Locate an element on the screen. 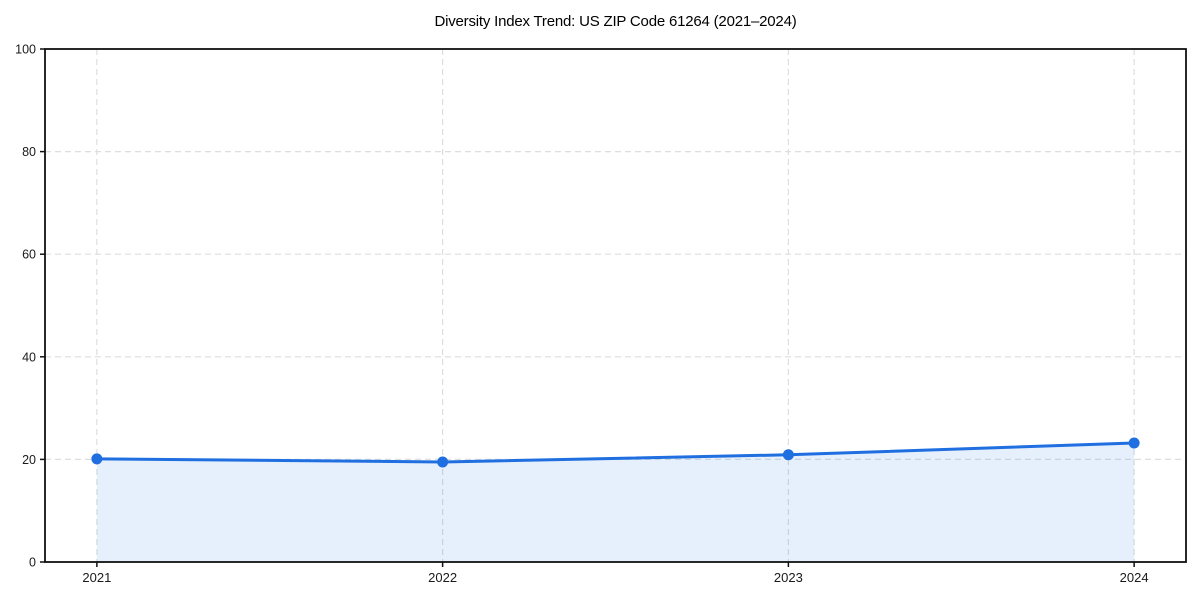 The height and width of the screenshot is (600, 1200). y-tick-label: 40 is located at coordinates (29, 357).